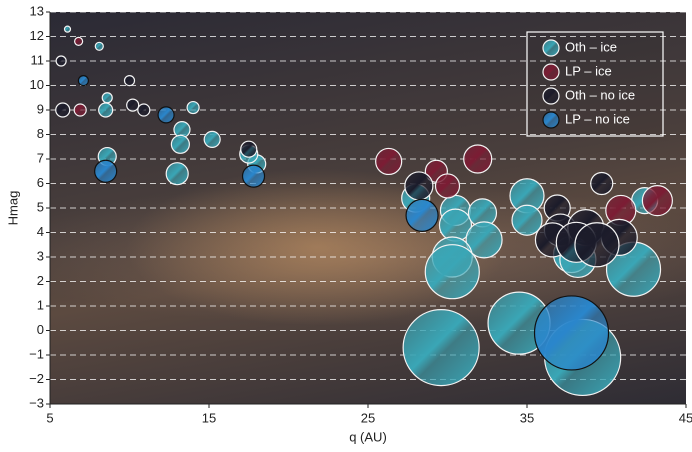  What do you see at coordinates (40, 255) in the screenshot?
I see `y-tick-label: 3` at bounding box center [40, 255].